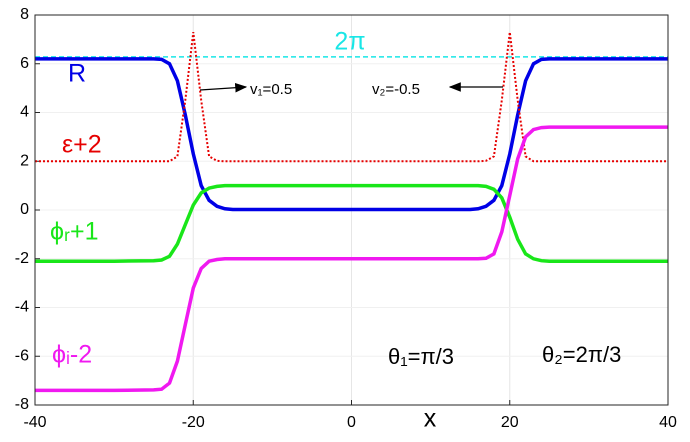  I want to click on x-tick-label: -40, so click(34, 422).